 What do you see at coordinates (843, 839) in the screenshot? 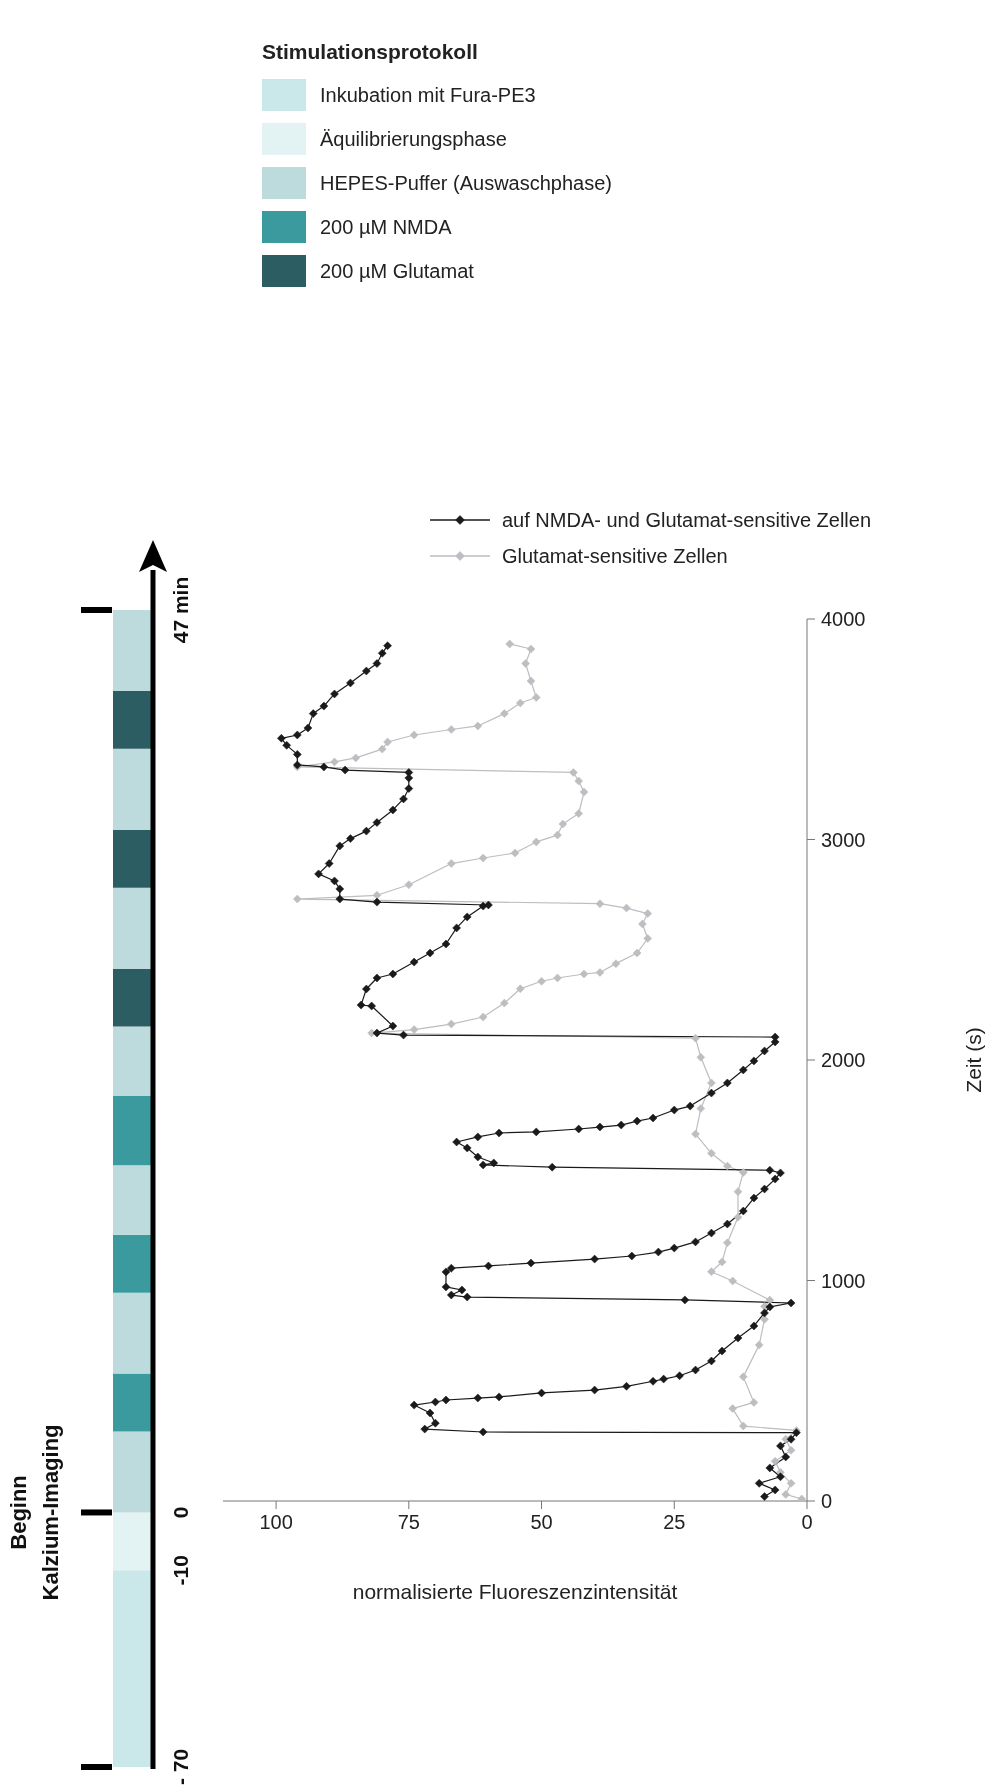
I see `y-tick-label: 3000` at bounding box center [843, 839].